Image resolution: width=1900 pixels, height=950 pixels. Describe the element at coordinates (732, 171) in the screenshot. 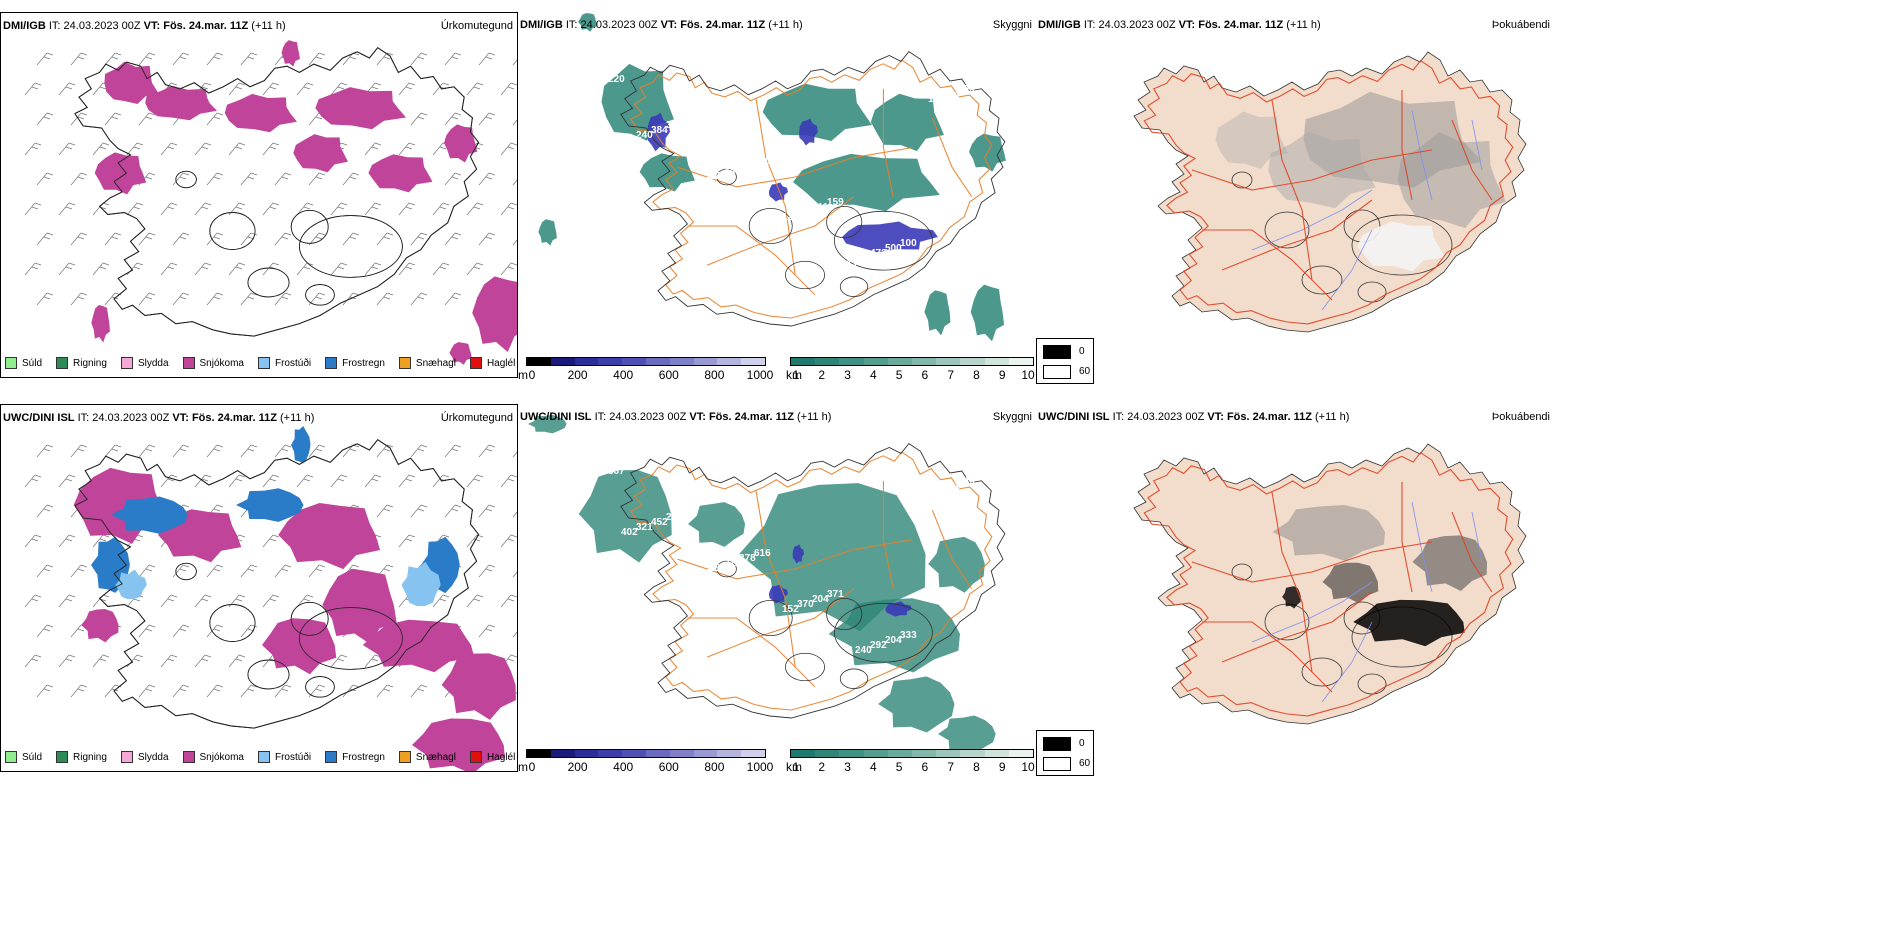

I see `cloud-base-label: 441` at that location.